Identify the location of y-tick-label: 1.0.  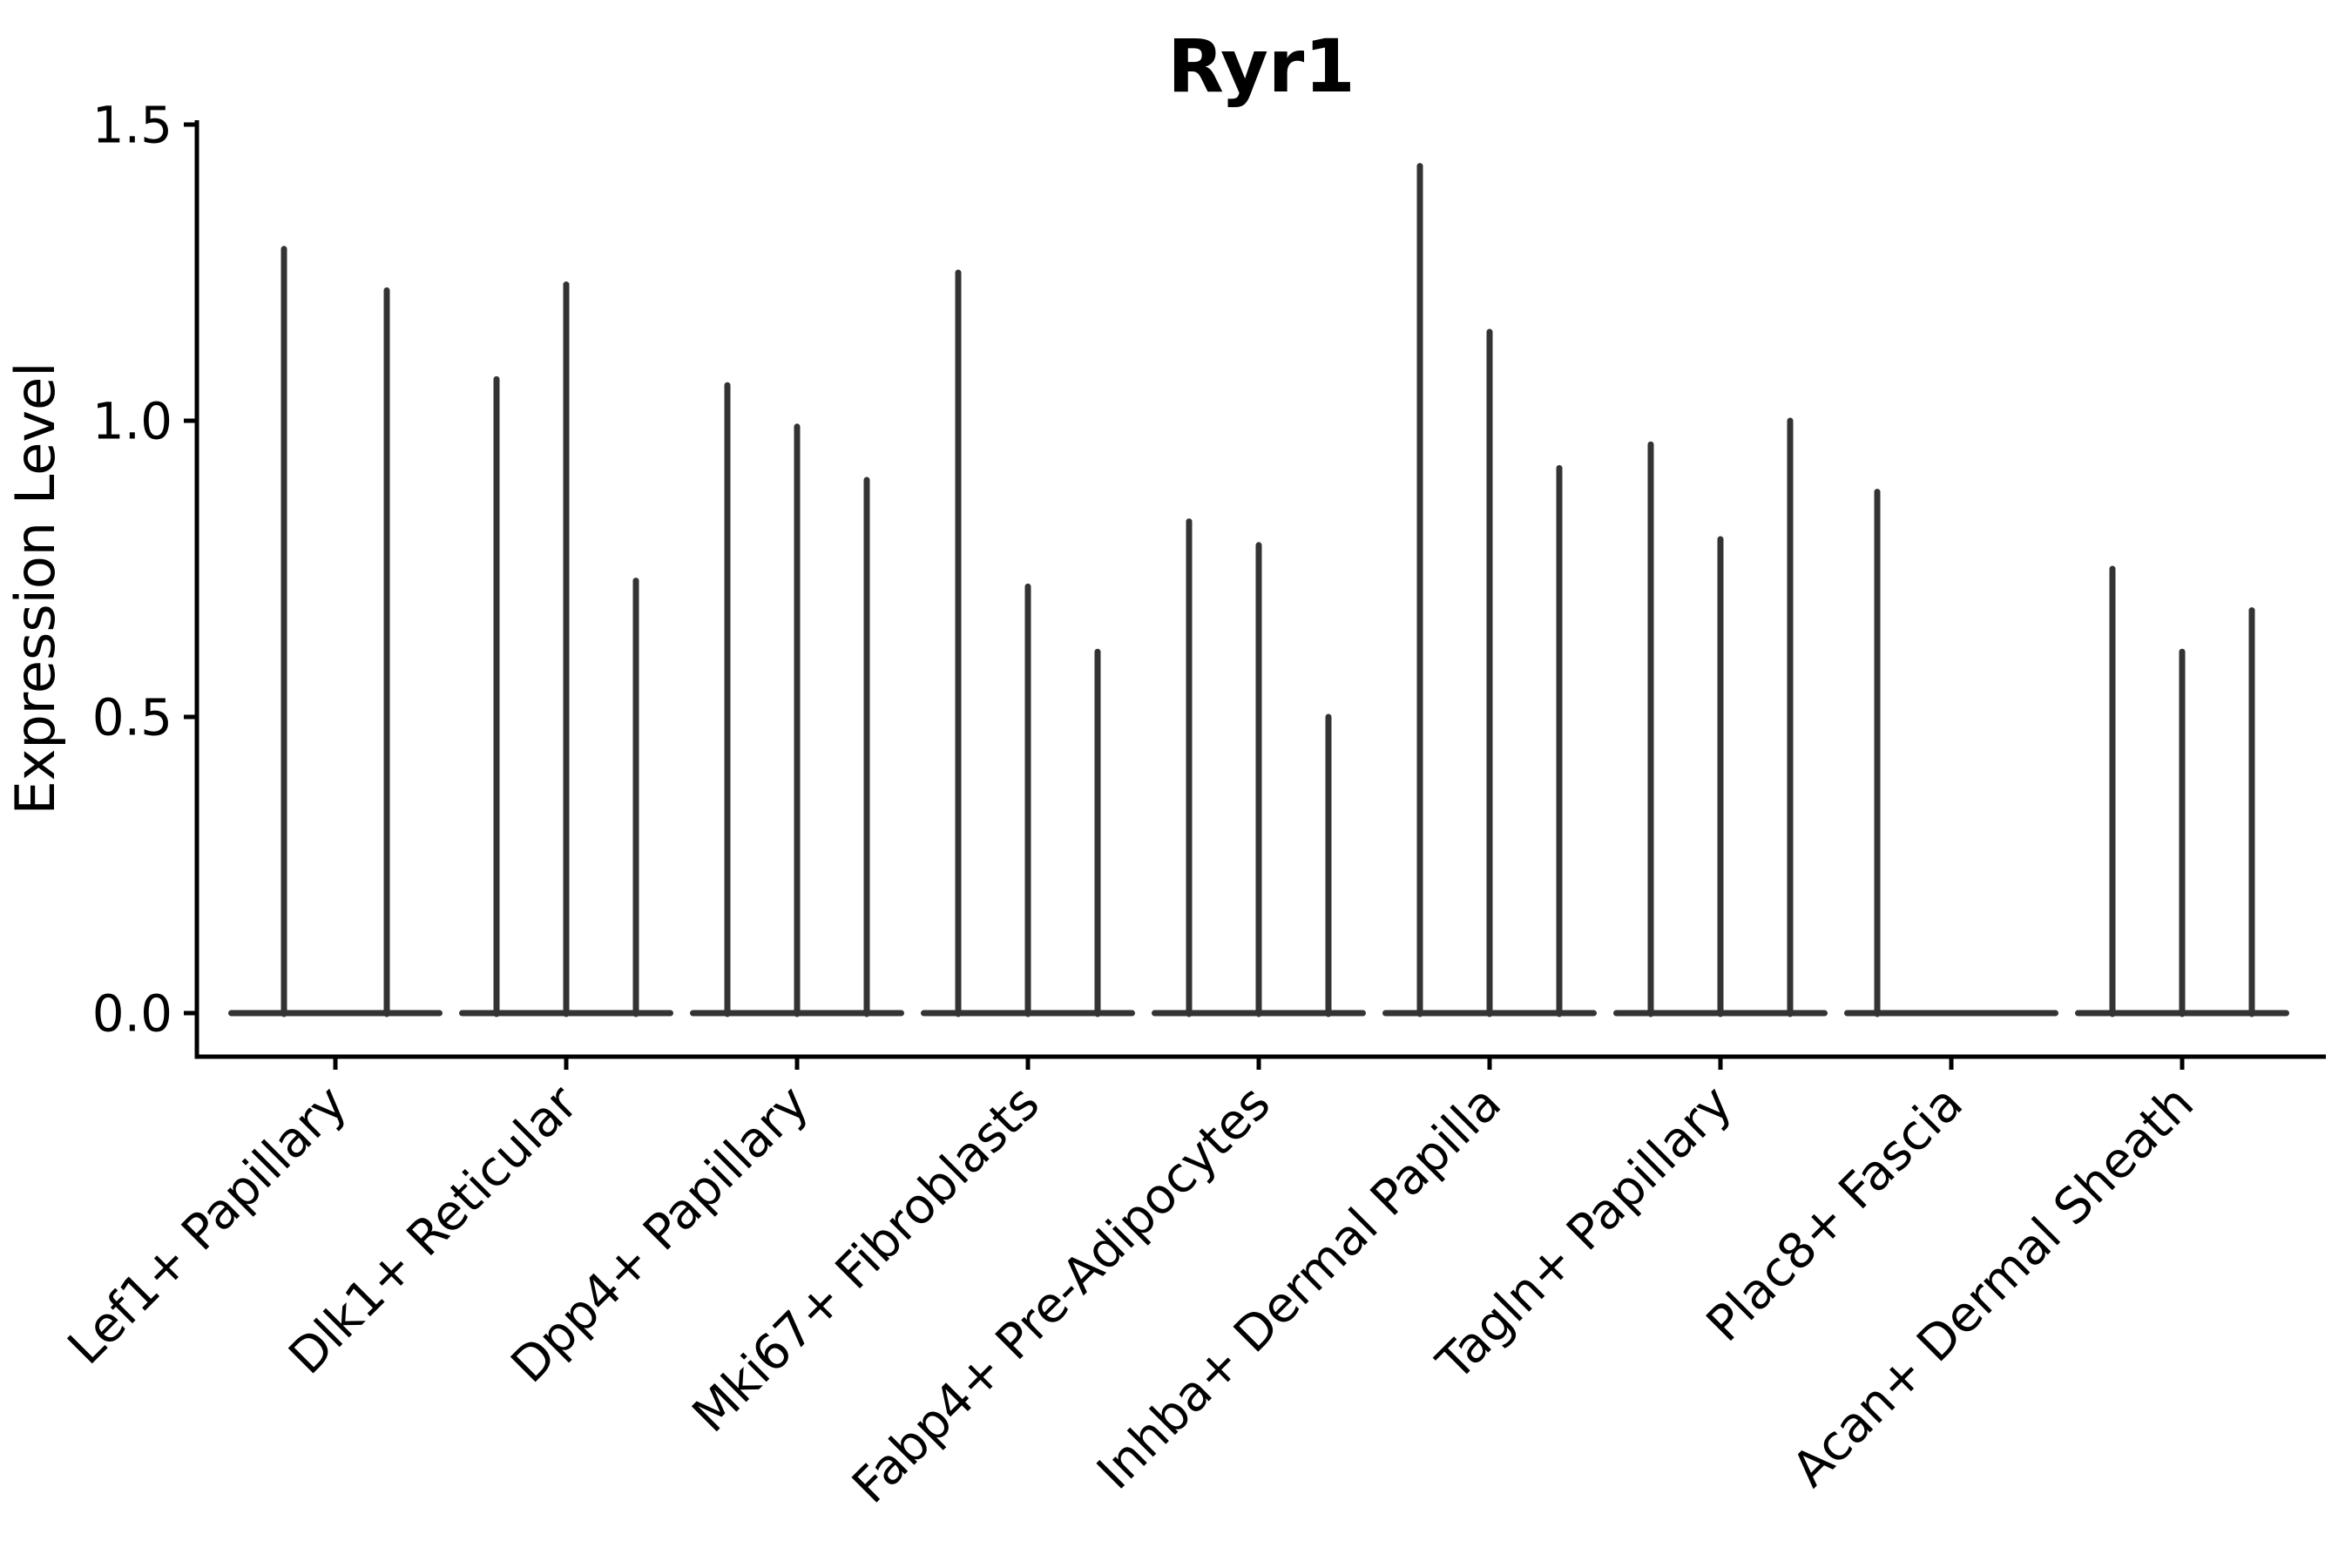
(132, 420).